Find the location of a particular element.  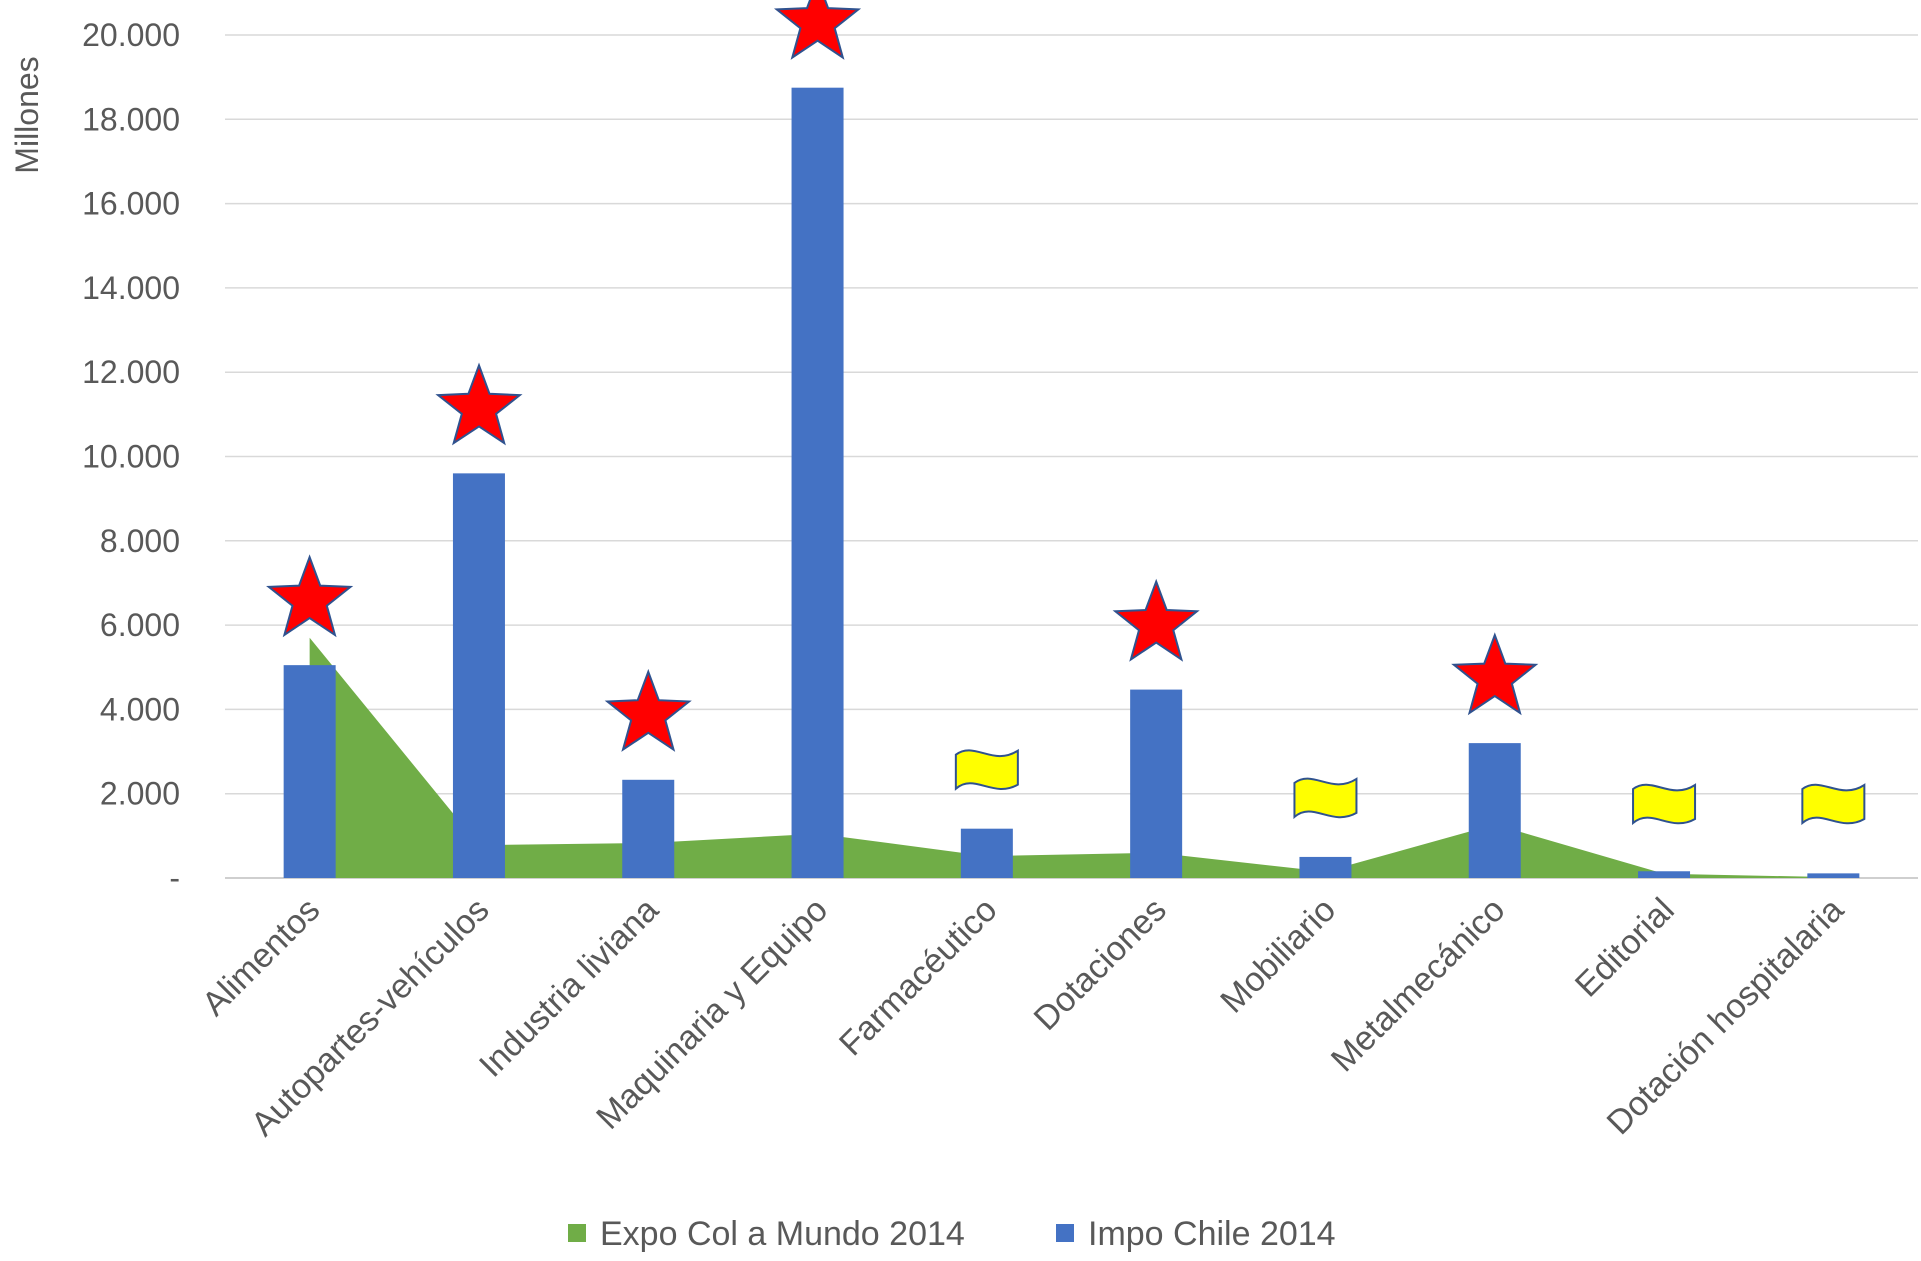

legend: Expo Col a Mundo 2014 Impo Chile 2014 is located at coordinates (952, 1234).